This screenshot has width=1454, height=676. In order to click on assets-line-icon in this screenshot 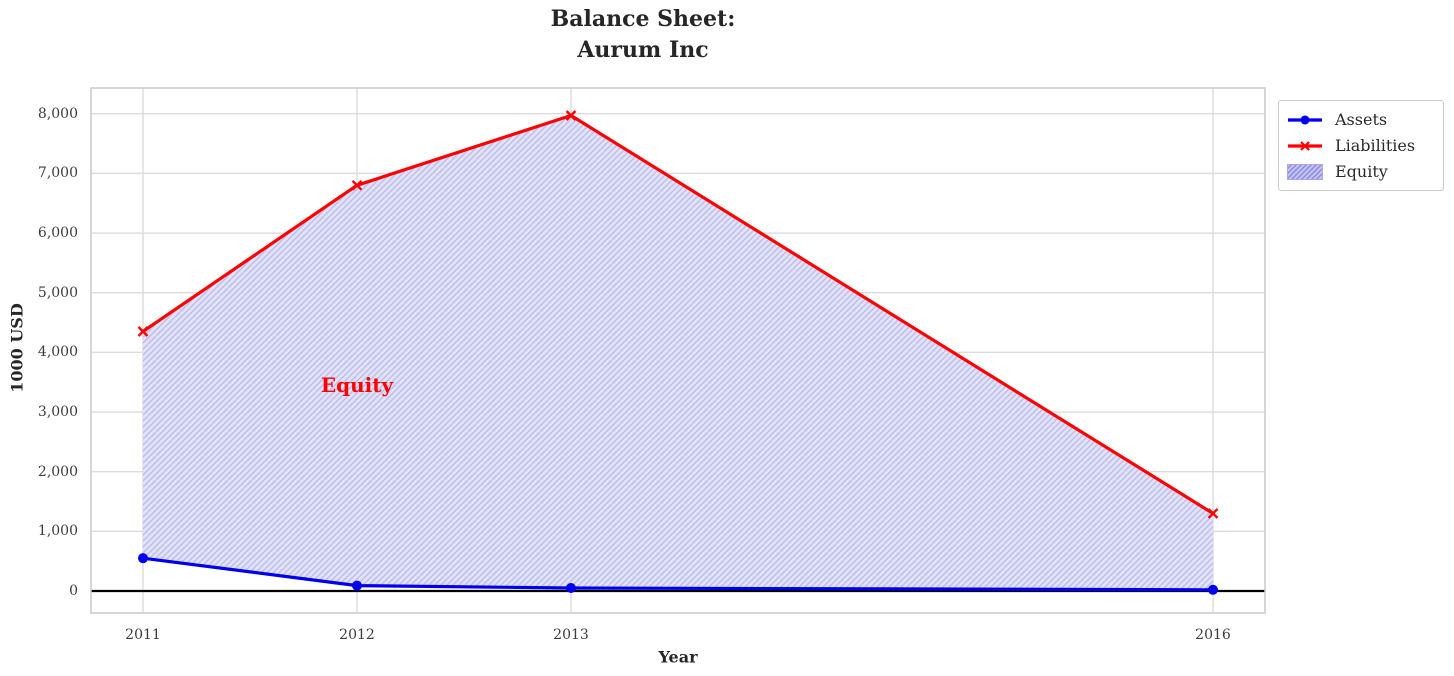, I will do `click(1305, 120)`.